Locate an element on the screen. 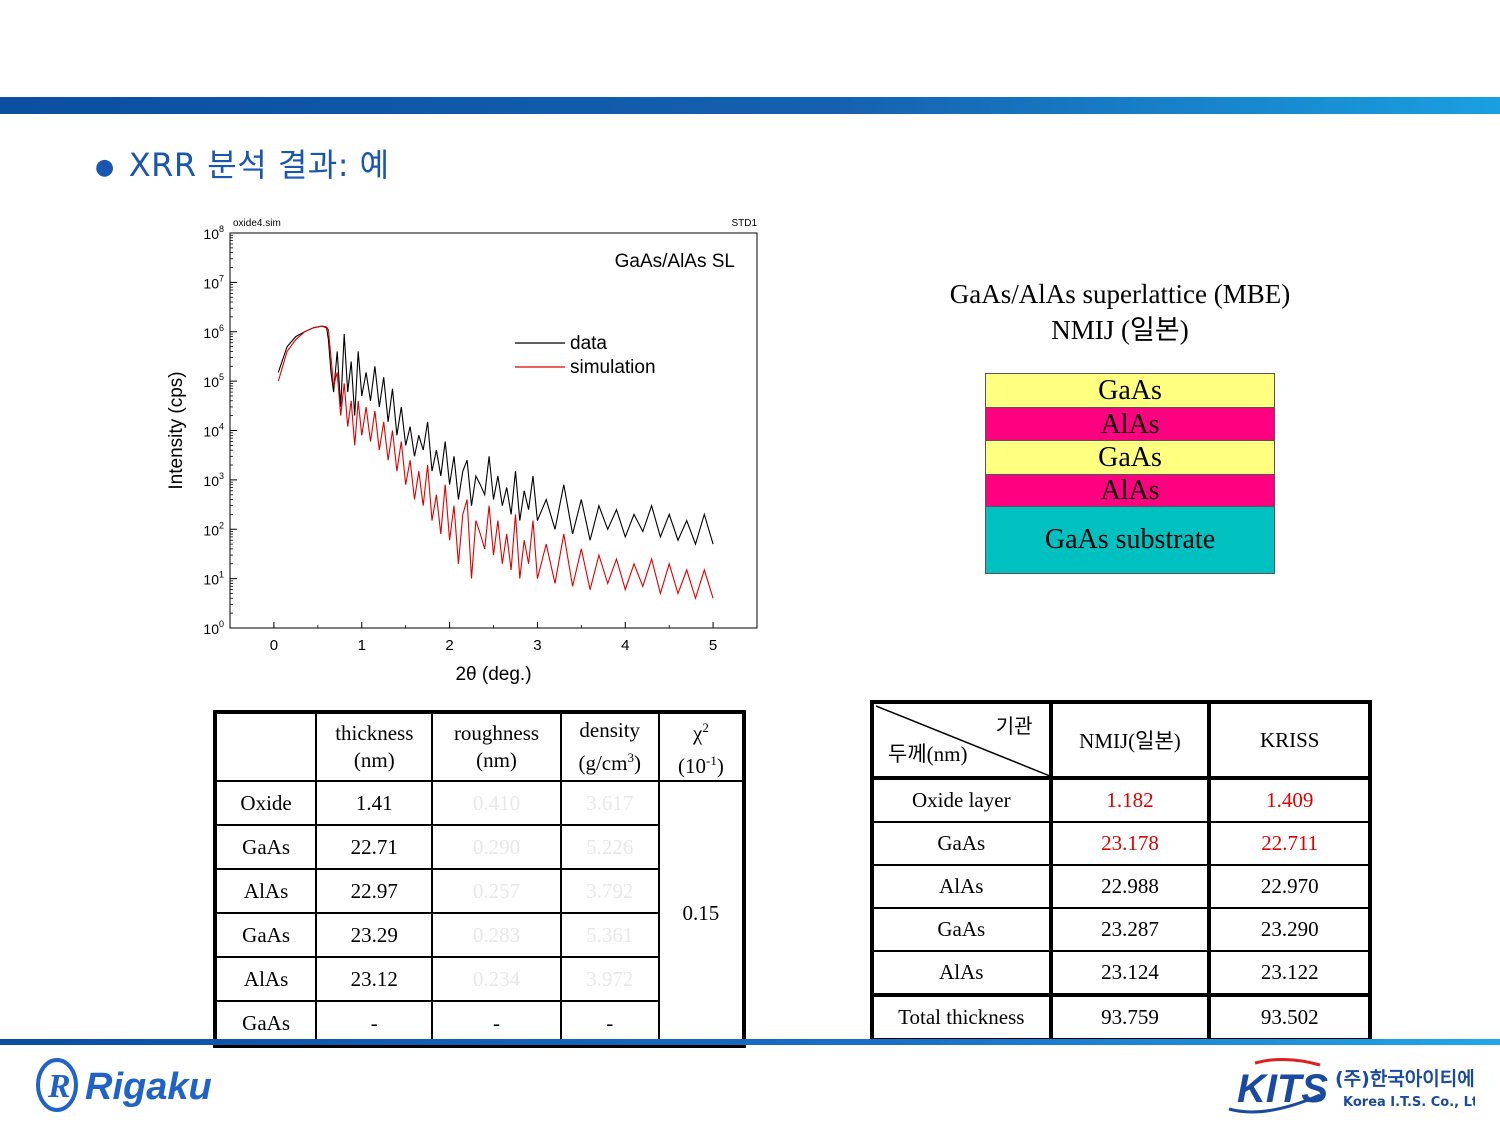 This screenshot has width=1500, height=1125. roughness-cell: 0.257 is located at coordinates (496, 891).